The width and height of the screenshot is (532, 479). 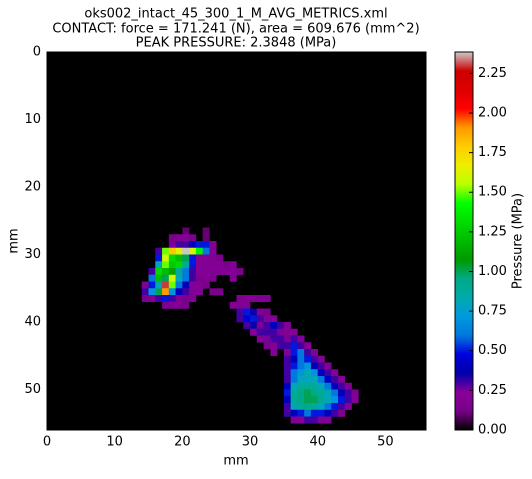 I want to click on colorbar-tick-label: 0.25, so click(x=492, y=390).